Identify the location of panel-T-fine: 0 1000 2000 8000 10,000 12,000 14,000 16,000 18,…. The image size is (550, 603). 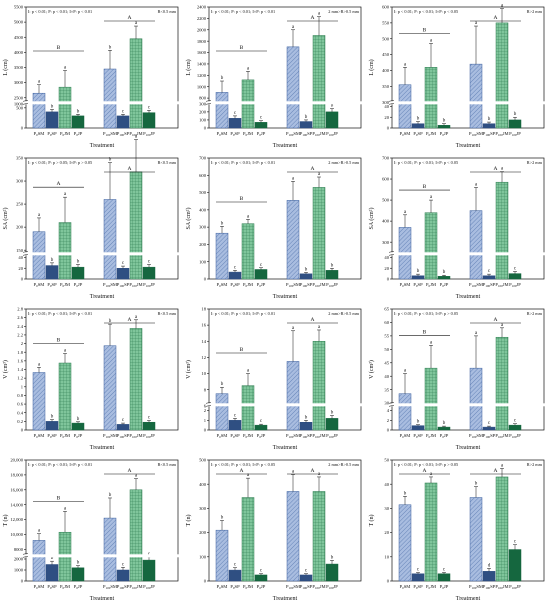
(91, 528).